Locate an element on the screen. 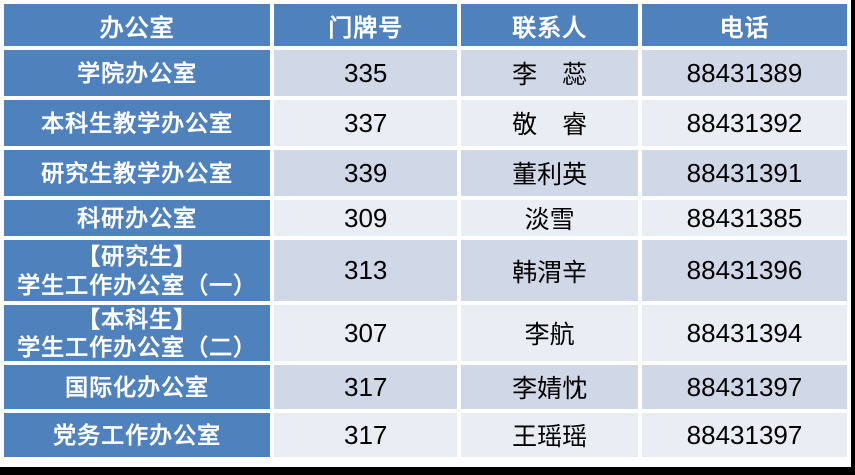 The image size is (855, 475). table-row: 本科生教学办公室 337 敬 睿 88431392 is located at coordinates (425, 123).